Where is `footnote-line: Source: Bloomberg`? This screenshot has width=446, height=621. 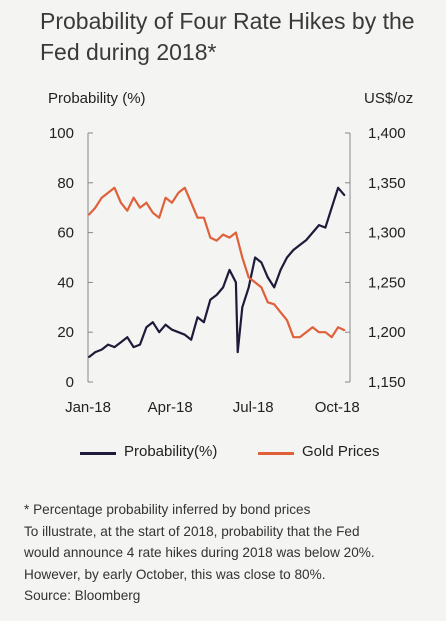 footnote-line: Source: Bloomberg is located at coordinates (82, 595).